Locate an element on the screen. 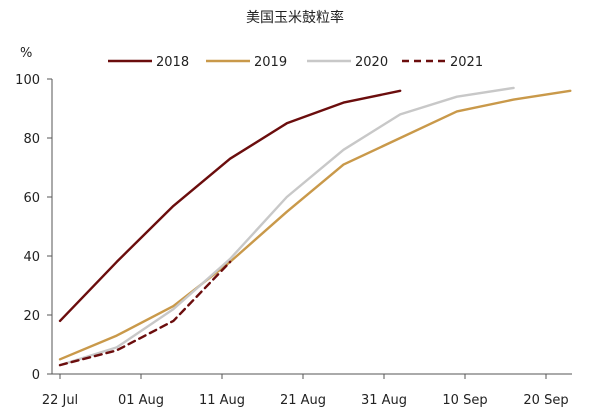  y-tick-label: 0 is located at coordinates (36, 375).